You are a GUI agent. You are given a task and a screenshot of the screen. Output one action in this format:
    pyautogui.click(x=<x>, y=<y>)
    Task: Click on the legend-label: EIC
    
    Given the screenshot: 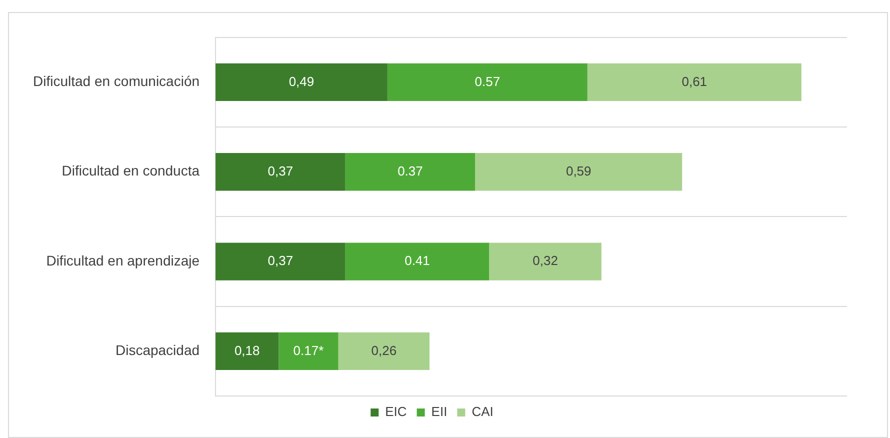 What is the action you would take?
    pyautogui.click(x=396, y=412)
    